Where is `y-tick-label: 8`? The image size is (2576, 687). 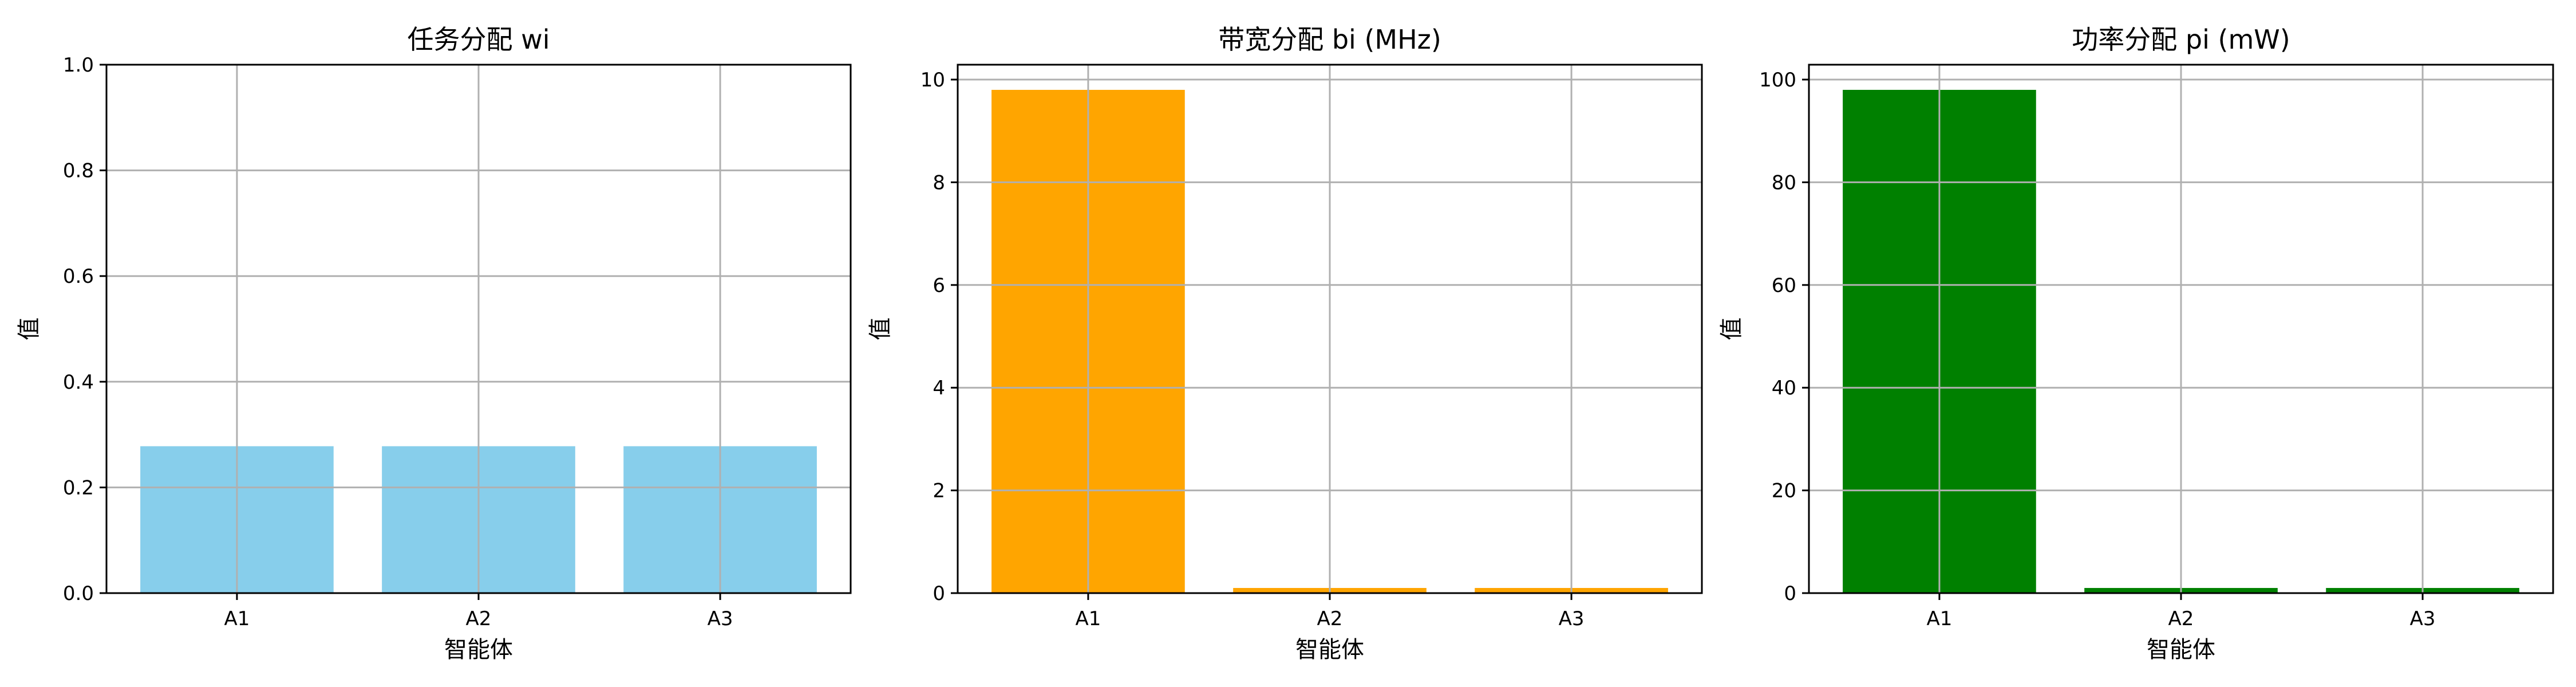 y-tick-label: 8 is located at coordinates (939, 182).